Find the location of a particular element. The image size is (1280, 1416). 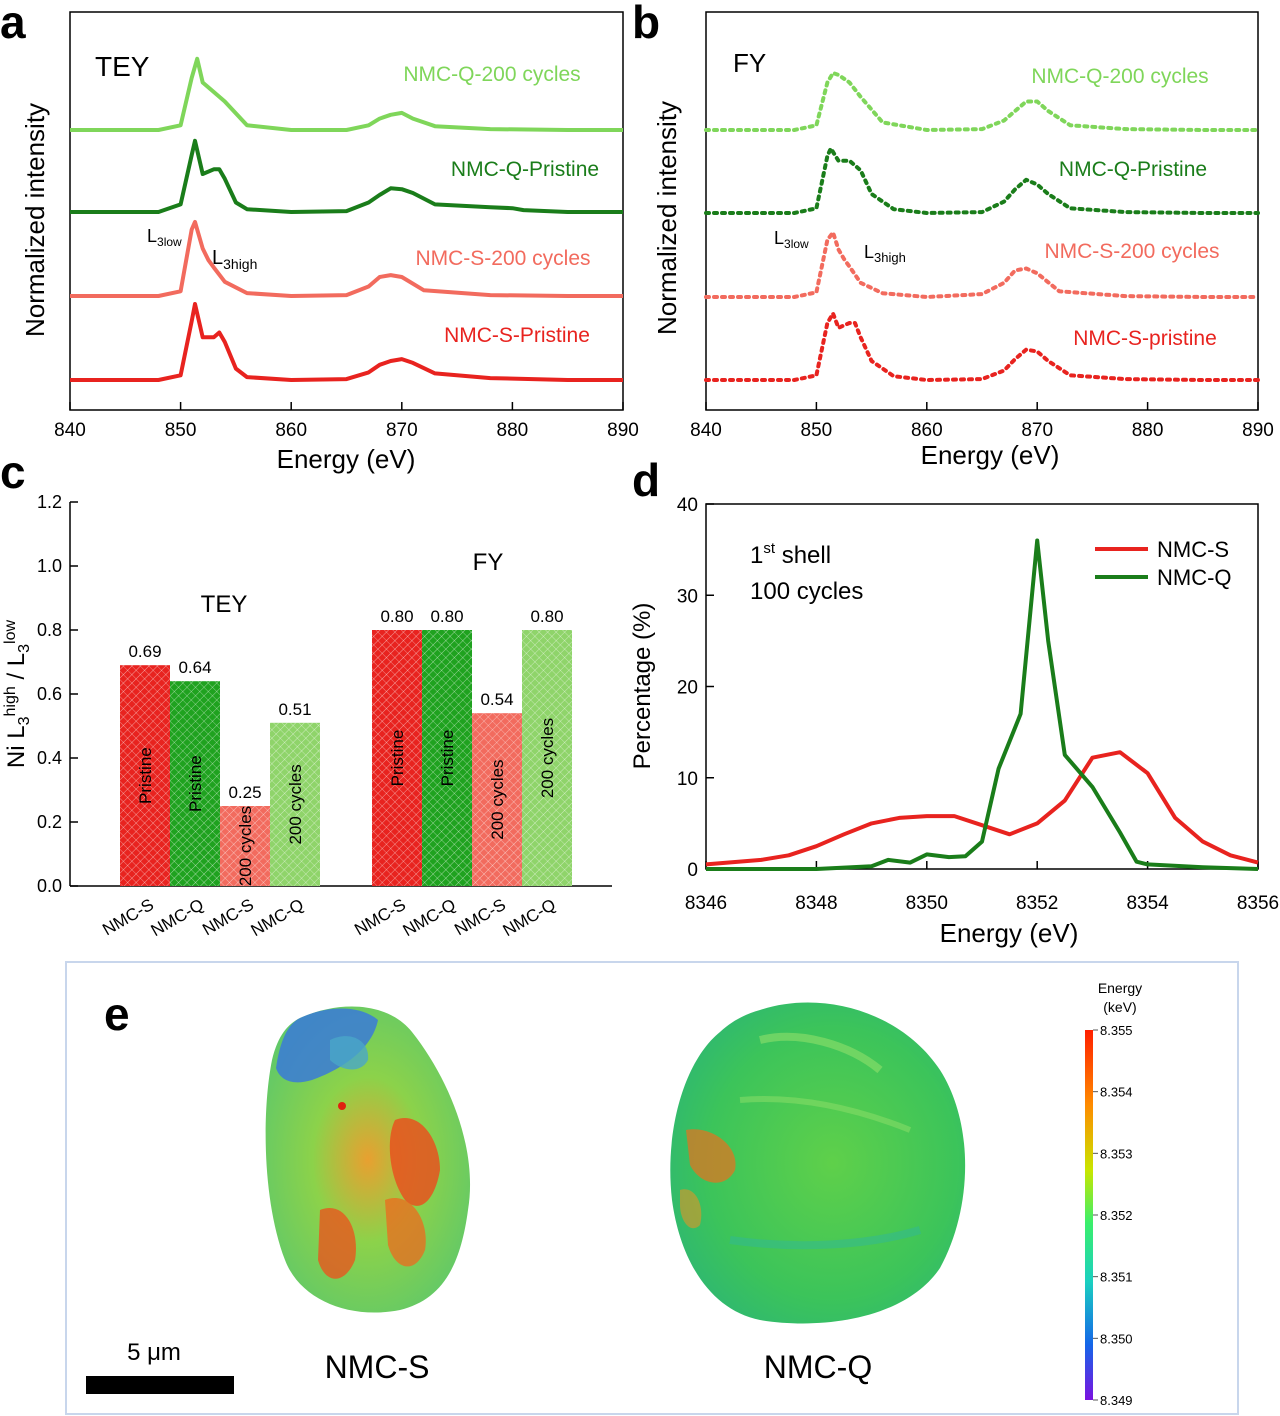

xtick-label: 8348 is located at coordinates (816, 903).